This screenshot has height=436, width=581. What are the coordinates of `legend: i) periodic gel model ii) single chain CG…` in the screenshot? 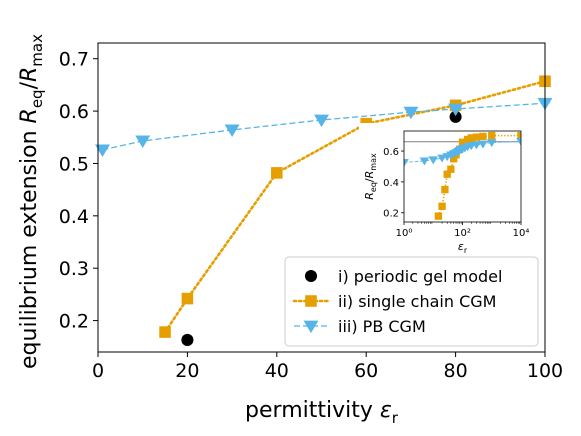 It's located at (411, 301).